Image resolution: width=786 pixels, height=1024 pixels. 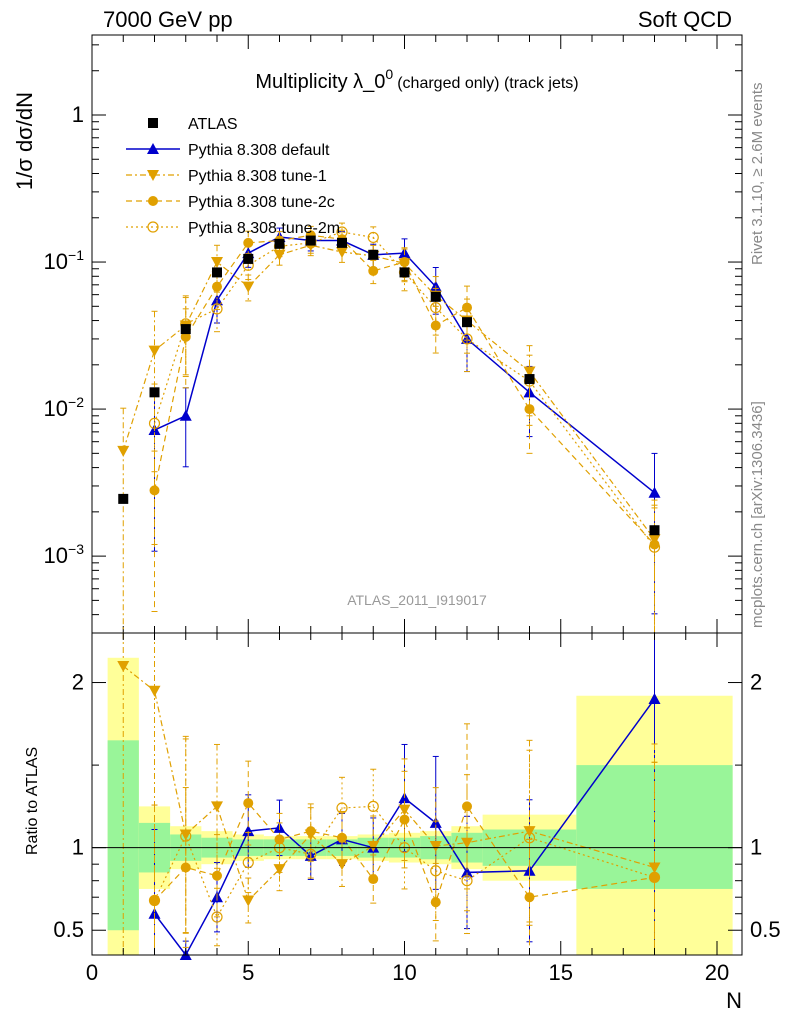 I want to click on legend-label-tune2m: Pythia 8.308 tune-2m, so click(x=264, y=228).